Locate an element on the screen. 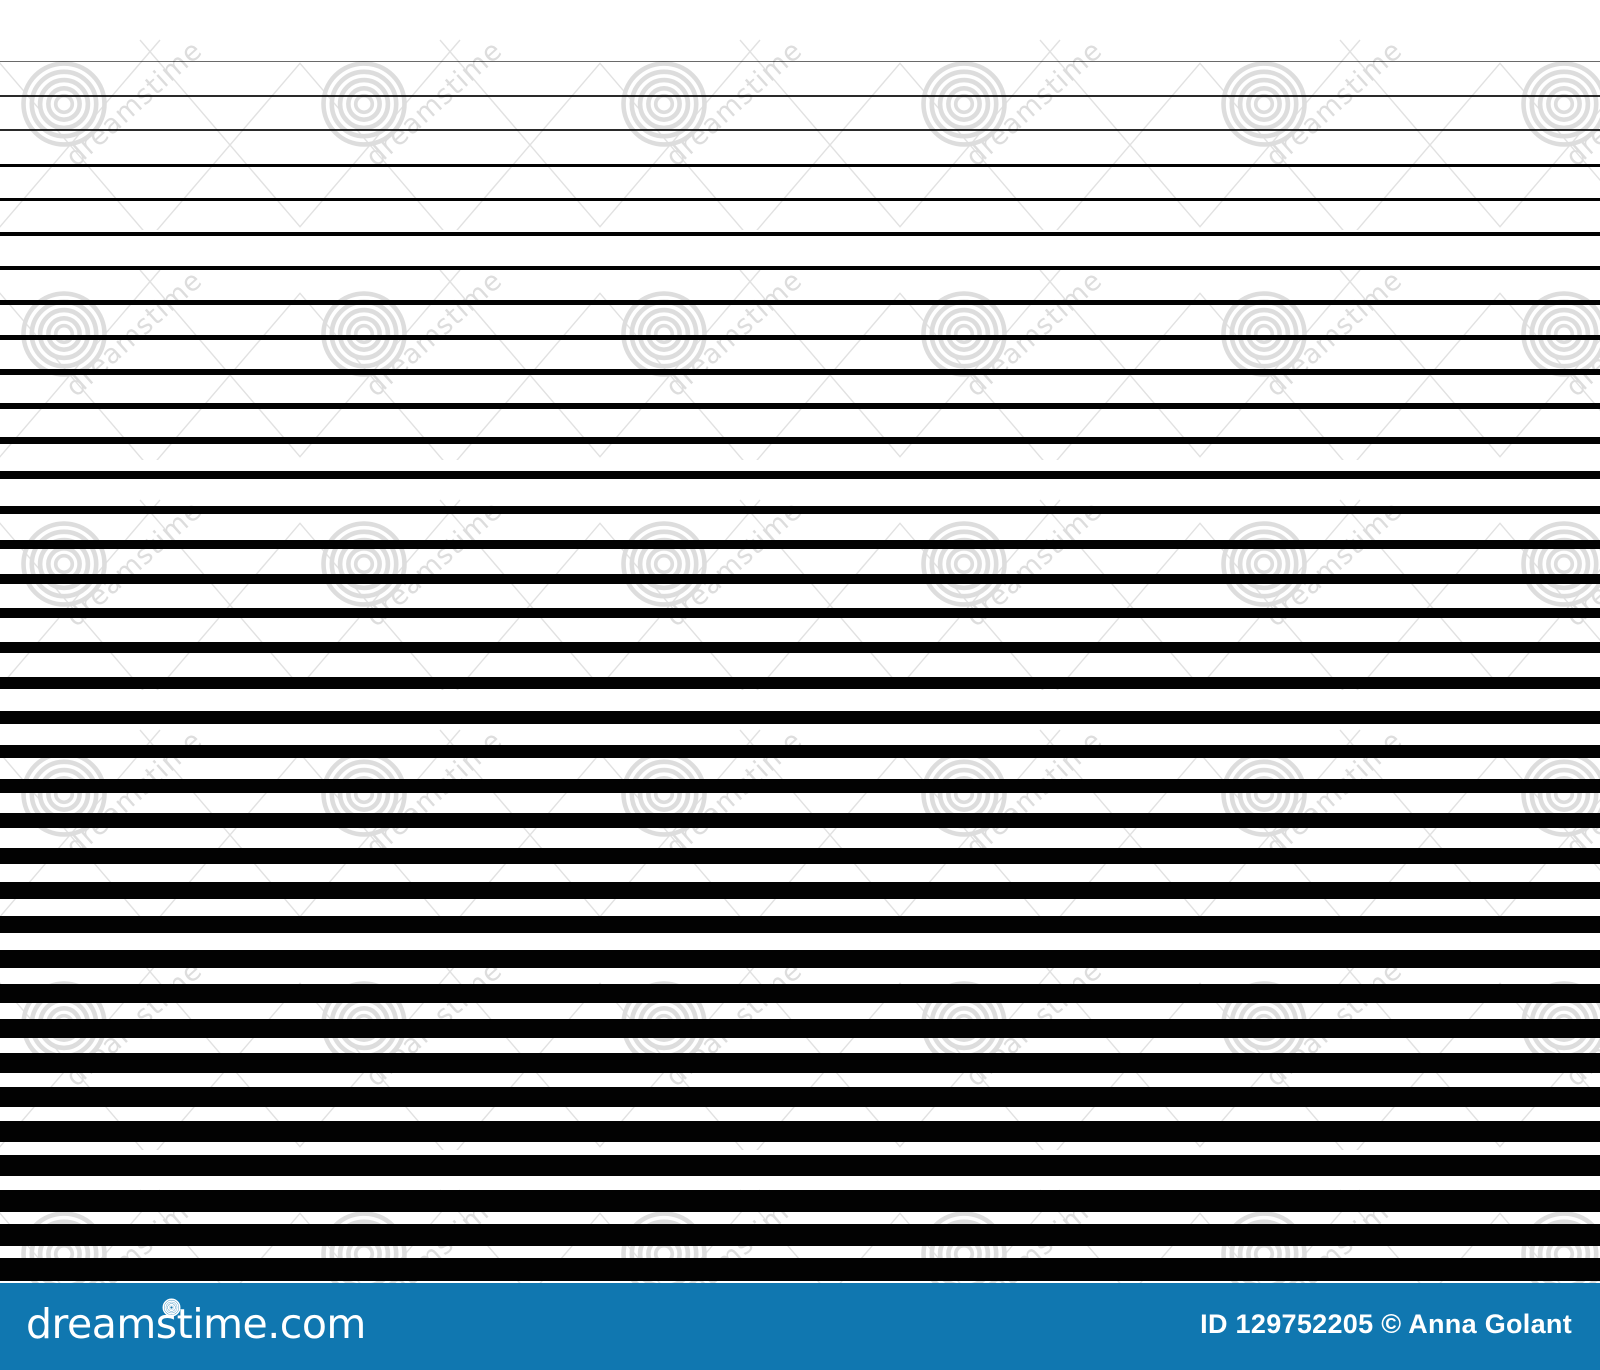 This screenshot has height=1370, width=1600. spiral-icon is located at coordinates (171, 1307).